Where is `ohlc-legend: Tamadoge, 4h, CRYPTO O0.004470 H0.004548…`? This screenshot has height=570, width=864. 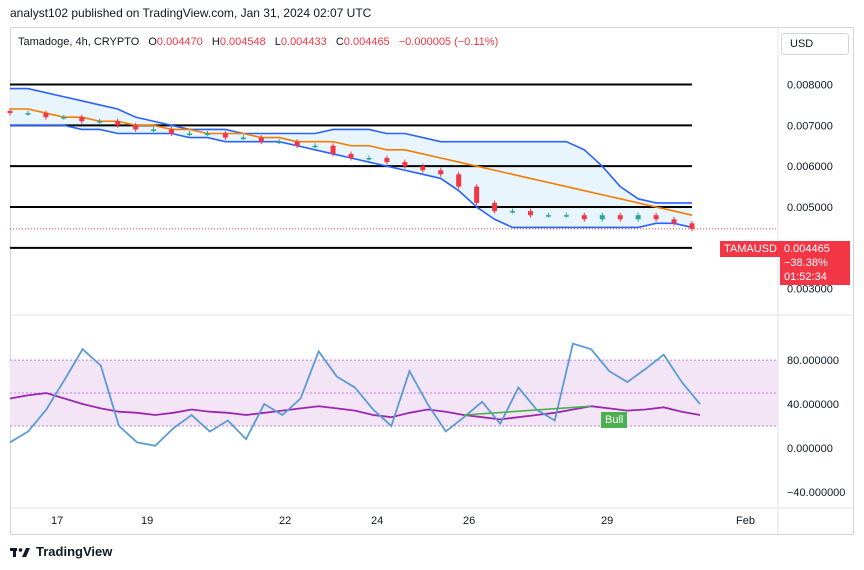 ohlc-legend: Tamadoge, 4h, CRYPTO O0.004470 H0.004548… is located at coordinates (258, 42).